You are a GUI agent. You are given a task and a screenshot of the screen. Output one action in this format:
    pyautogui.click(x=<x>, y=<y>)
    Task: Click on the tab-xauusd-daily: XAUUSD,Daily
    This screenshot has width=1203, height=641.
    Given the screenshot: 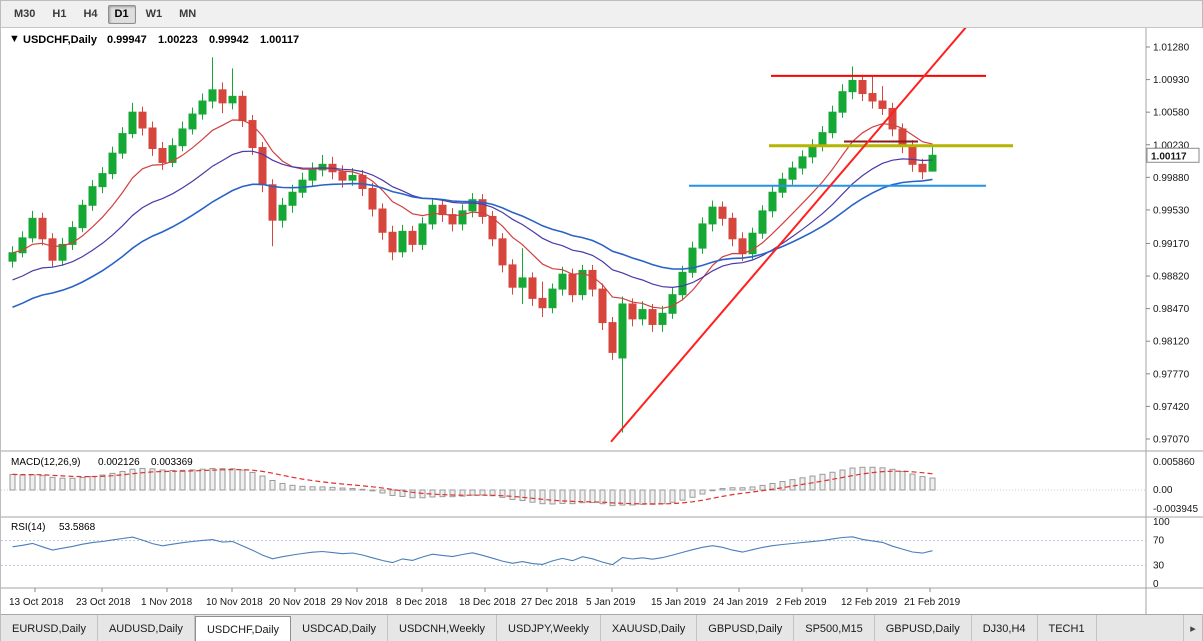 What is the action you would take?
    pyautogui.click(x=649, y=628)
    